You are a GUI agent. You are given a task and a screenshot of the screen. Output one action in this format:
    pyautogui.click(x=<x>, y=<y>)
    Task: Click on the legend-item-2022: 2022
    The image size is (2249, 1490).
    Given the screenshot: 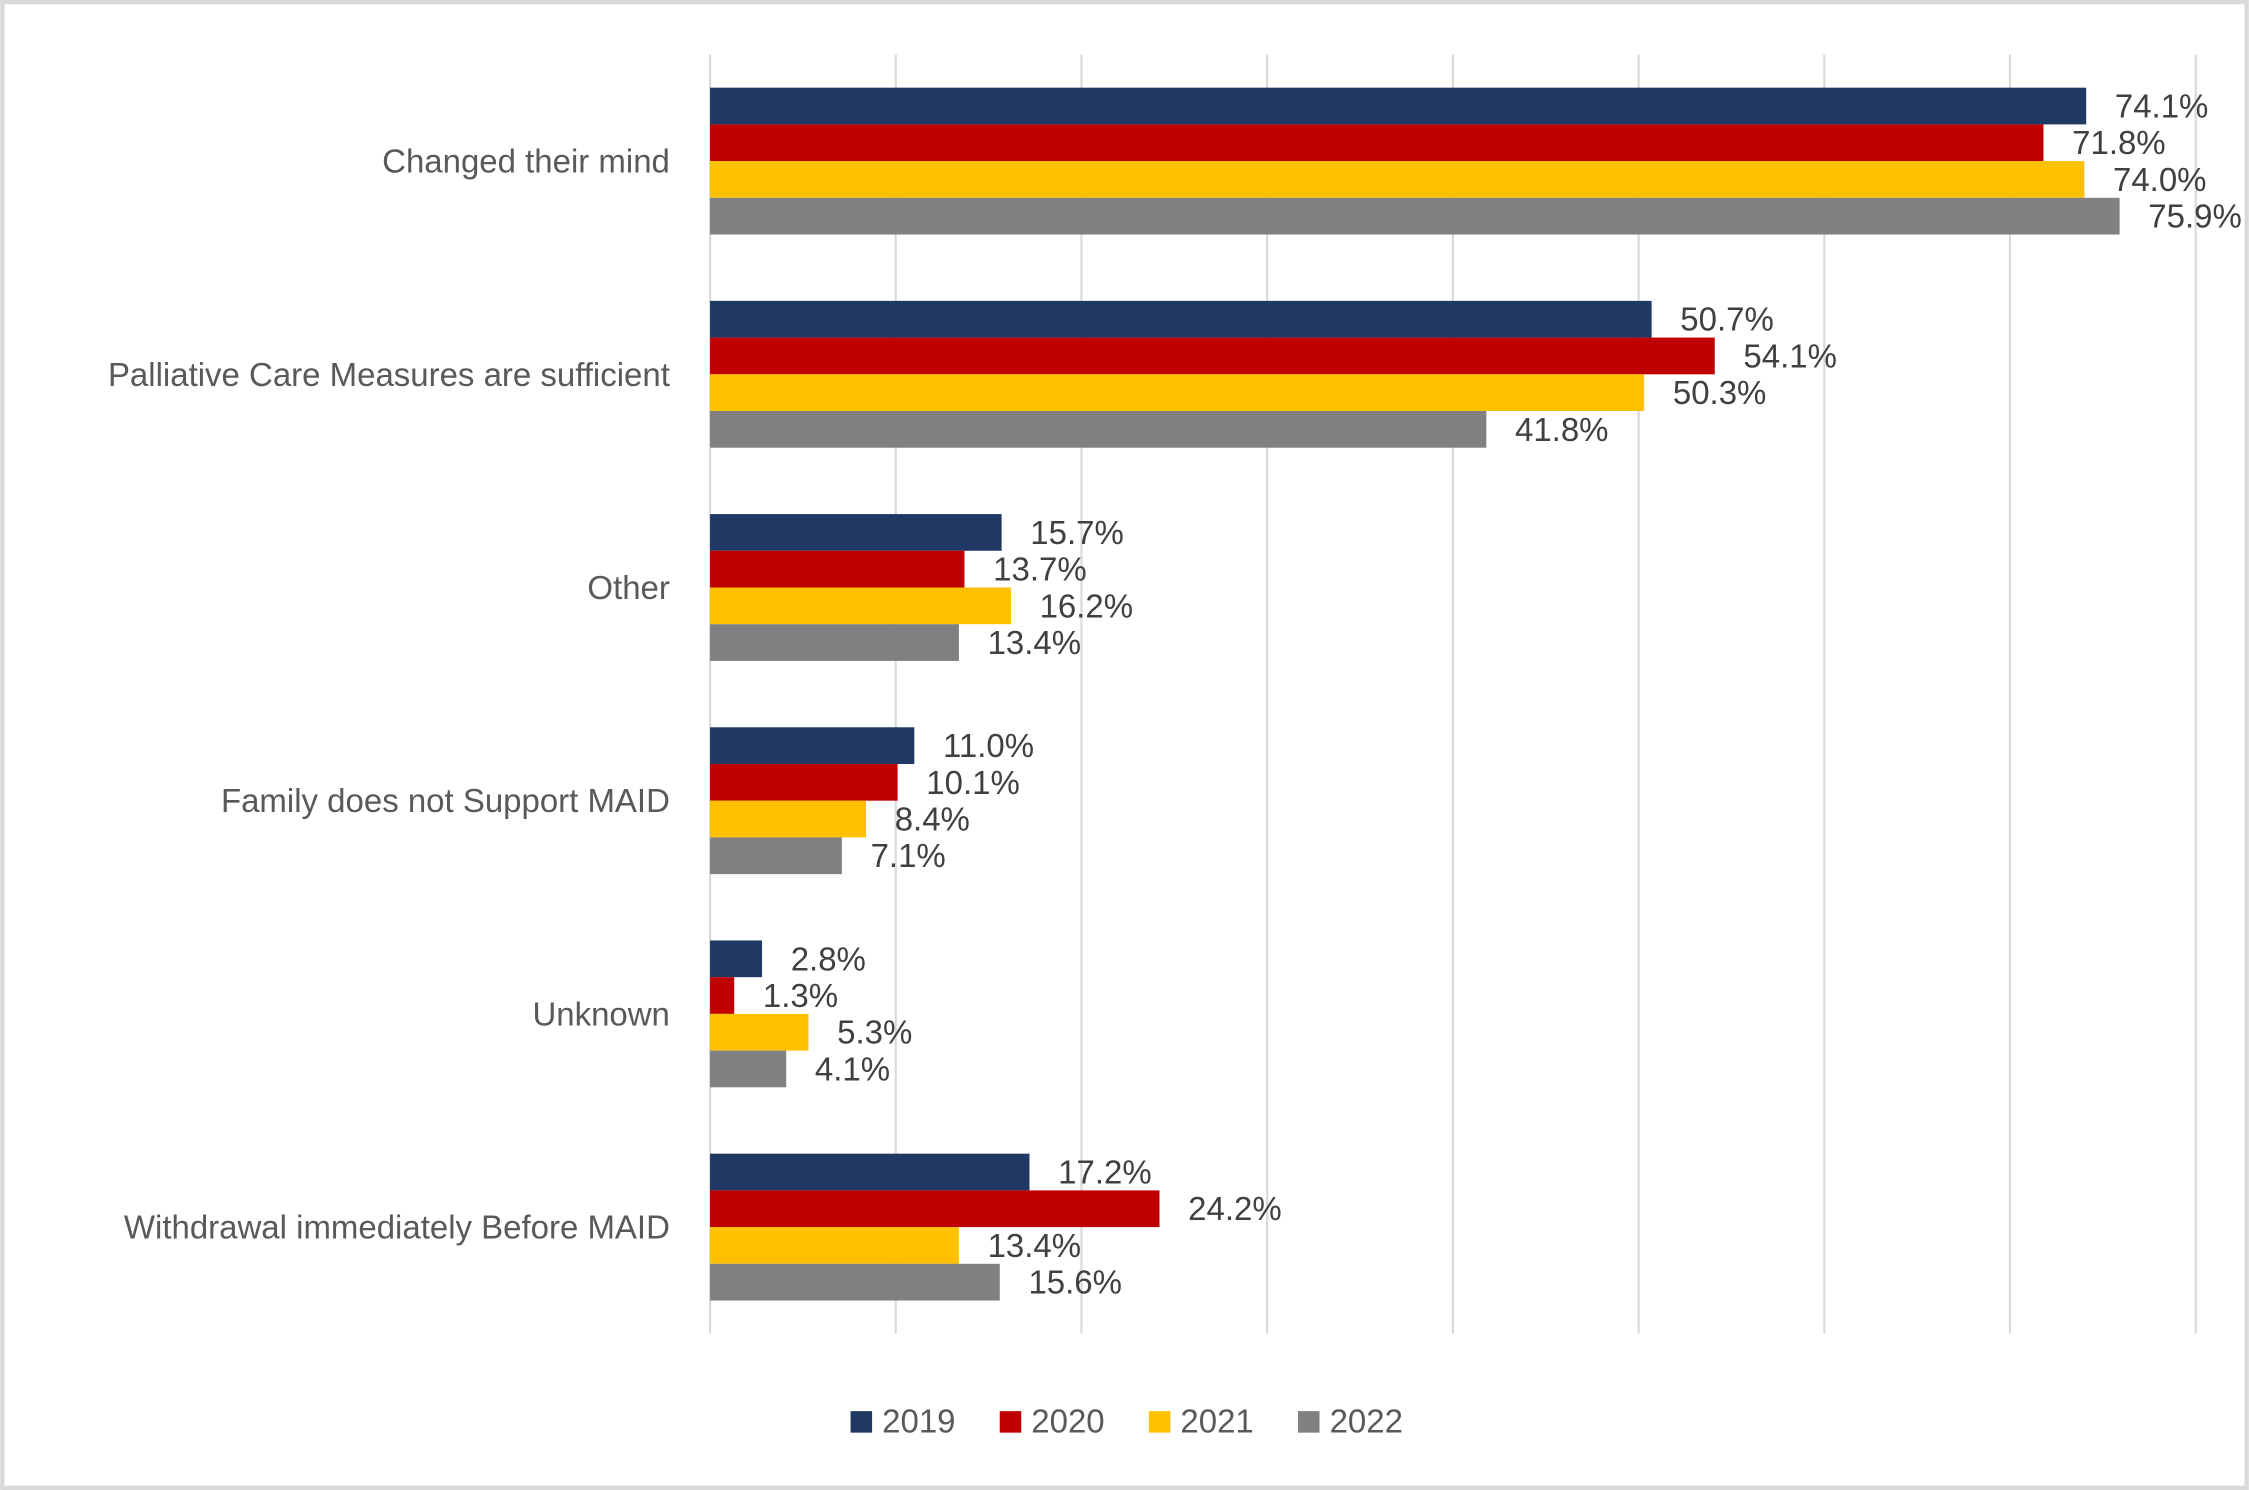 What is the action you would take?
    pyautogui.click(x=1350, y=1421)
    